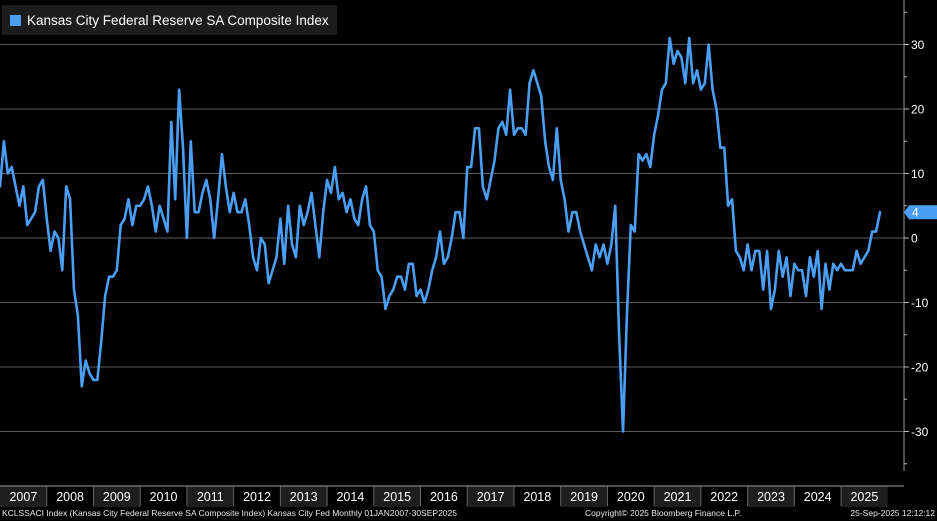 The height and width of the screenshot is (521, 937). I want to click on y-tick-label: 0, so click(914, 239).